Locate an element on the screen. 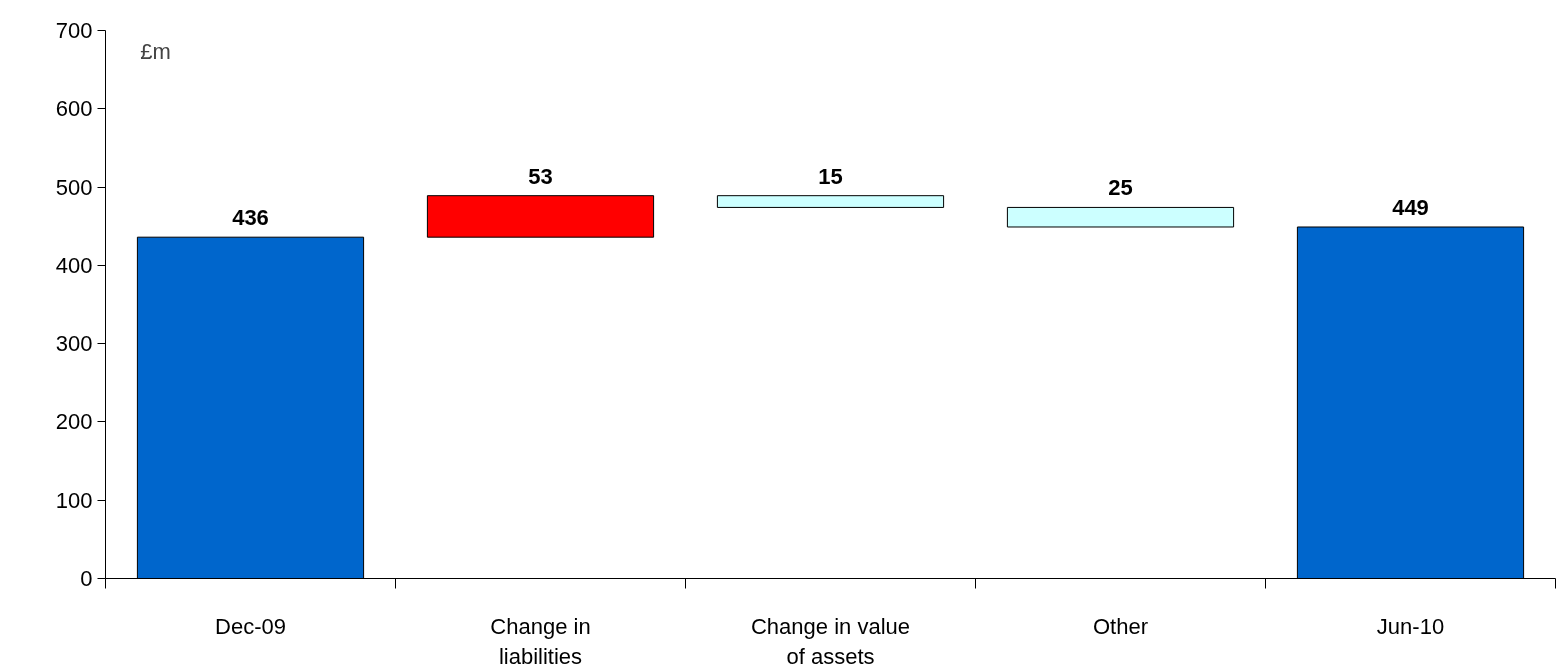  y-axis-title: £m is located at coordinates (155, 51).